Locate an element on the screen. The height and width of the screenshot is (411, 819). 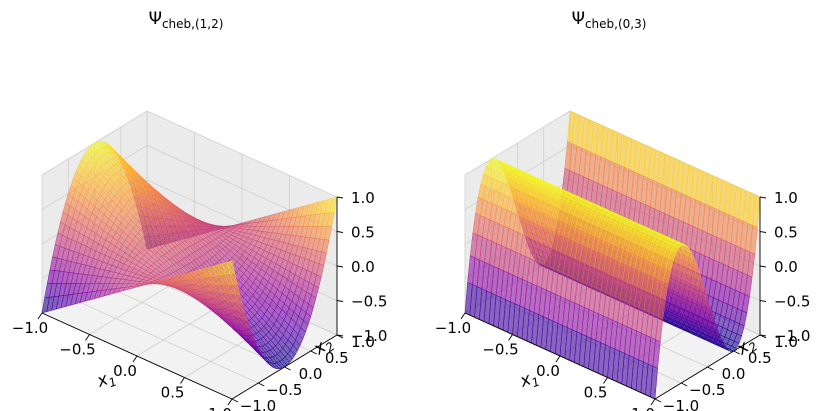
plot-2-title: Ψcheb,(0,3) is located at coordinates (609, 20).